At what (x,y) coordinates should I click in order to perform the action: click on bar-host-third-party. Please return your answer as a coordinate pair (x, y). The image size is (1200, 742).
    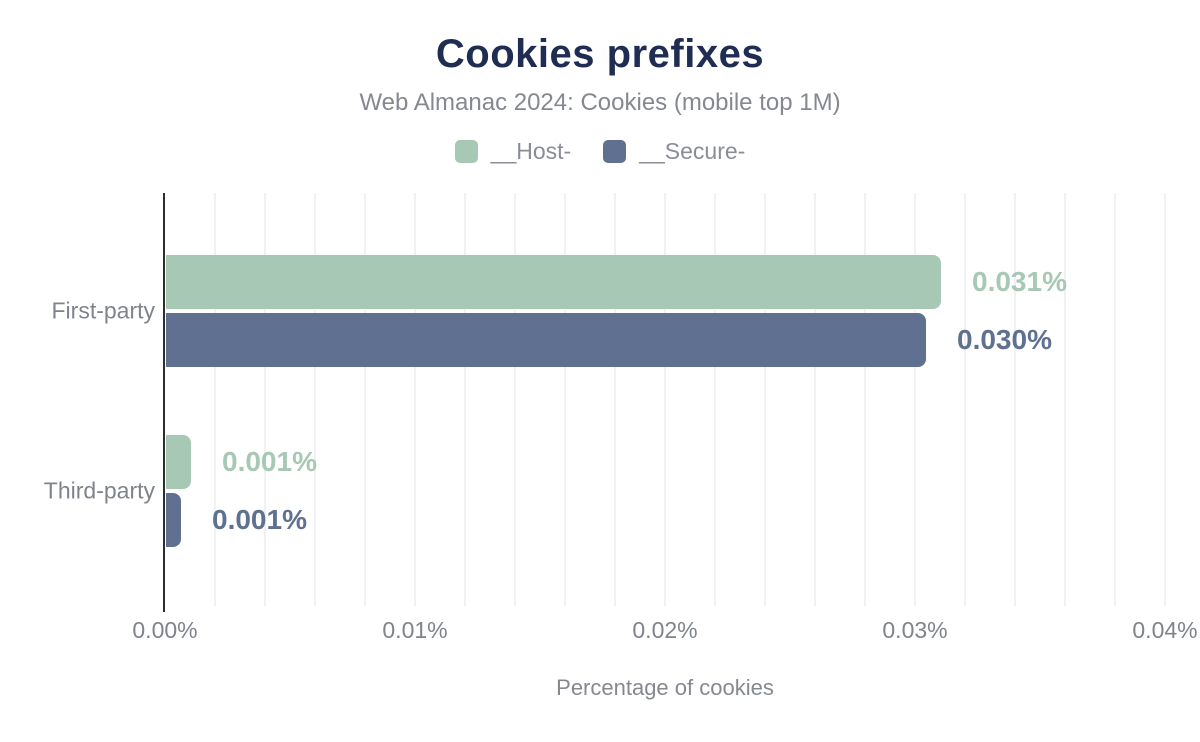
    Looking at the image, I should click on (178, 462).